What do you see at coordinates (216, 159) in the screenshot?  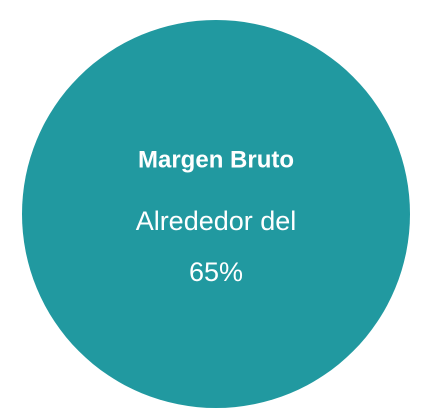 I see `title: Margen Bruto` at bounding box center [216, 159].